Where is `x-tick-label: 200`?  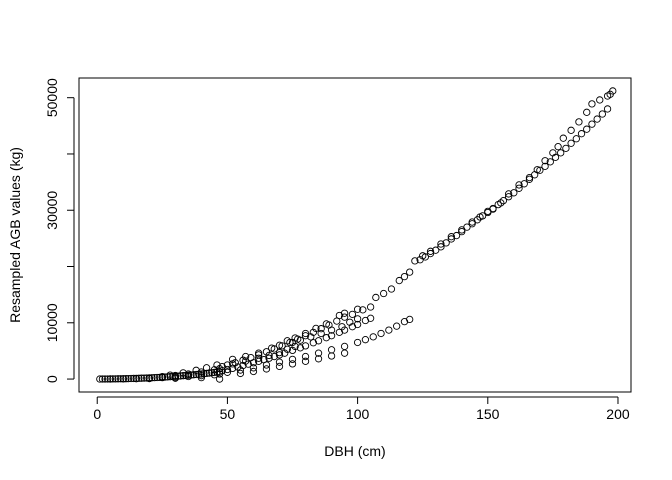
x-tick-label: 200 is located at coordinates (618, 414).